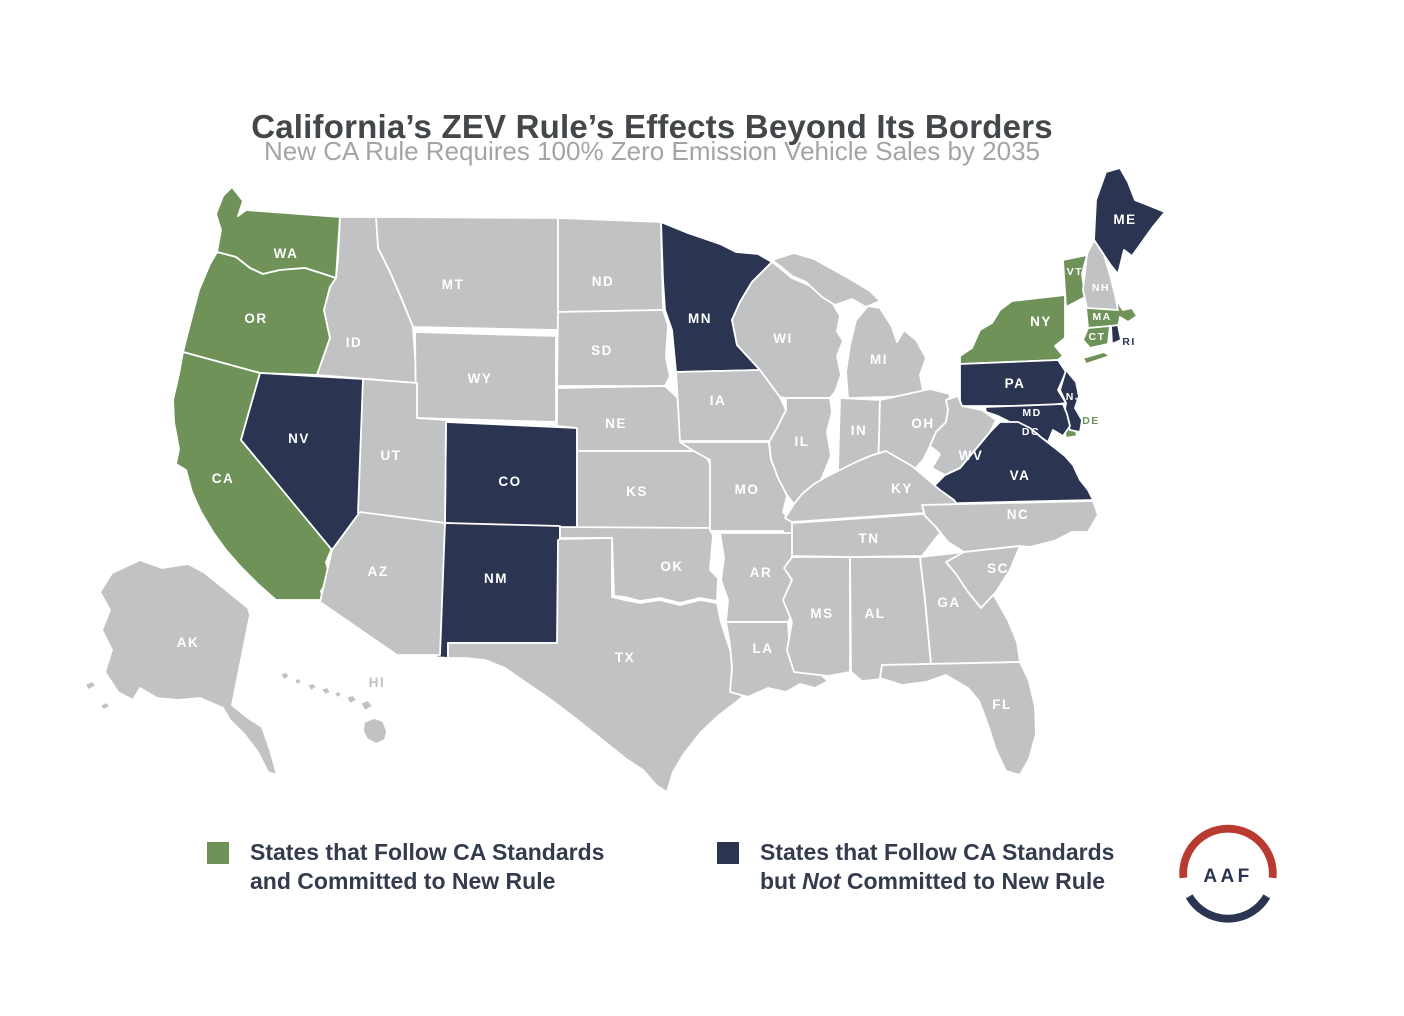 The width and height of the screenshot is (1404, 1016). What do you see at coordinates (948, 602) in the screenshot?
I see `state-label-GA: GA` at bounding box center [948, 602].